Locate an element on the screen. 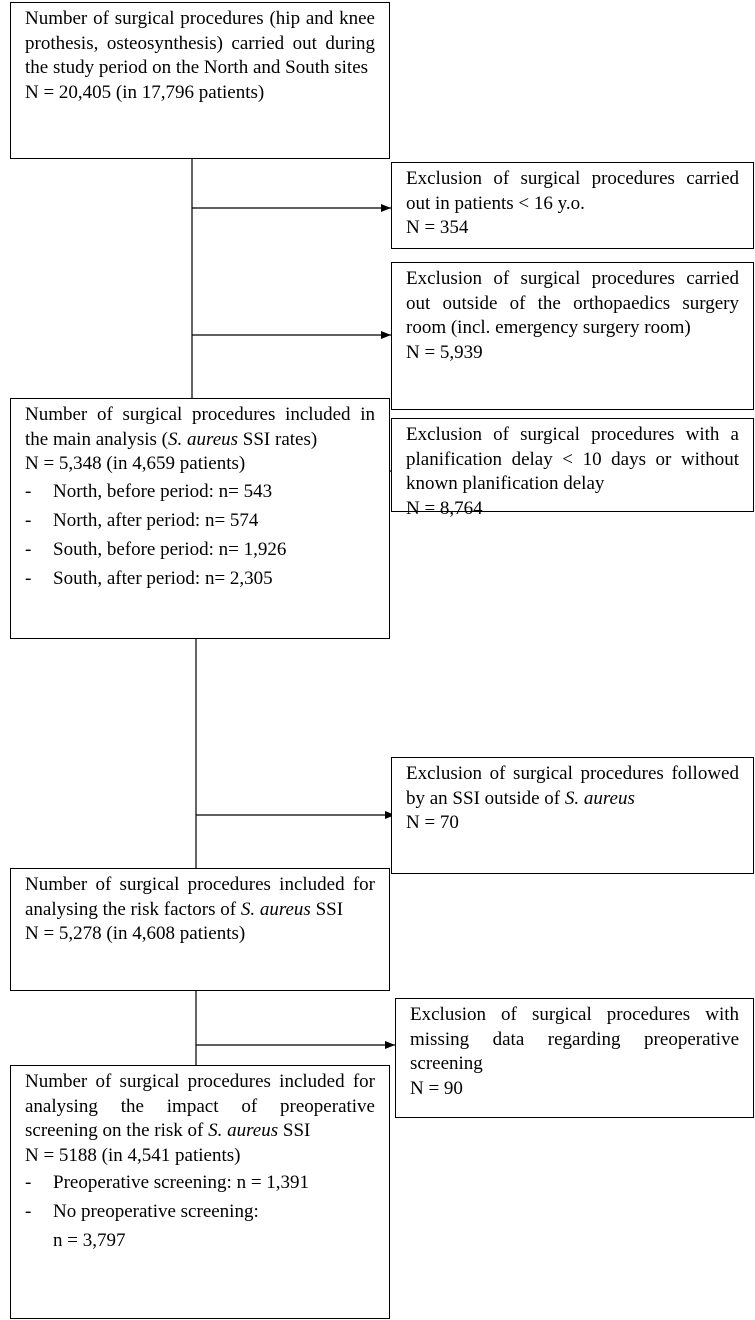 The width and height of the screenshot is (755, 1320). item-text: Preoperative screening: n = 1,391 is located at coordinates (181, 1182).